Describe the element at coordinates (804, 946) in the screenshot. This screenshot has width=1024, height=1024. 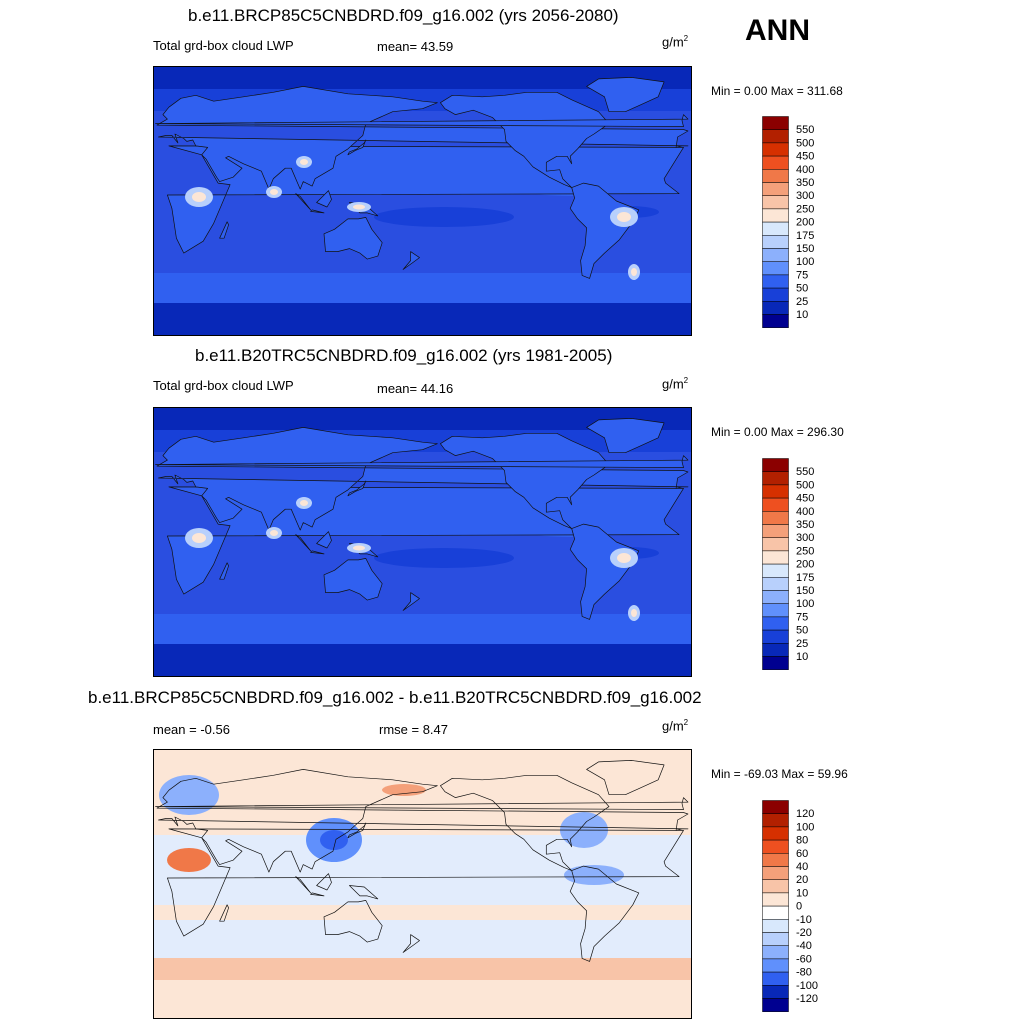
I see `colorbar-tick-label: -40` at that location.